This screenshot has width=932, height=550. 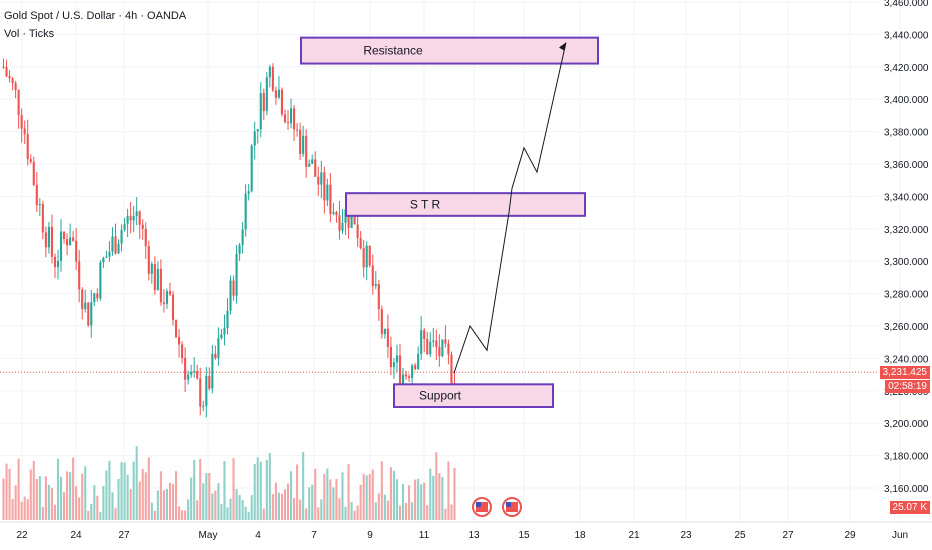 I want to click on price-tick-label: 3,380.000, so click(x=906, y=133).